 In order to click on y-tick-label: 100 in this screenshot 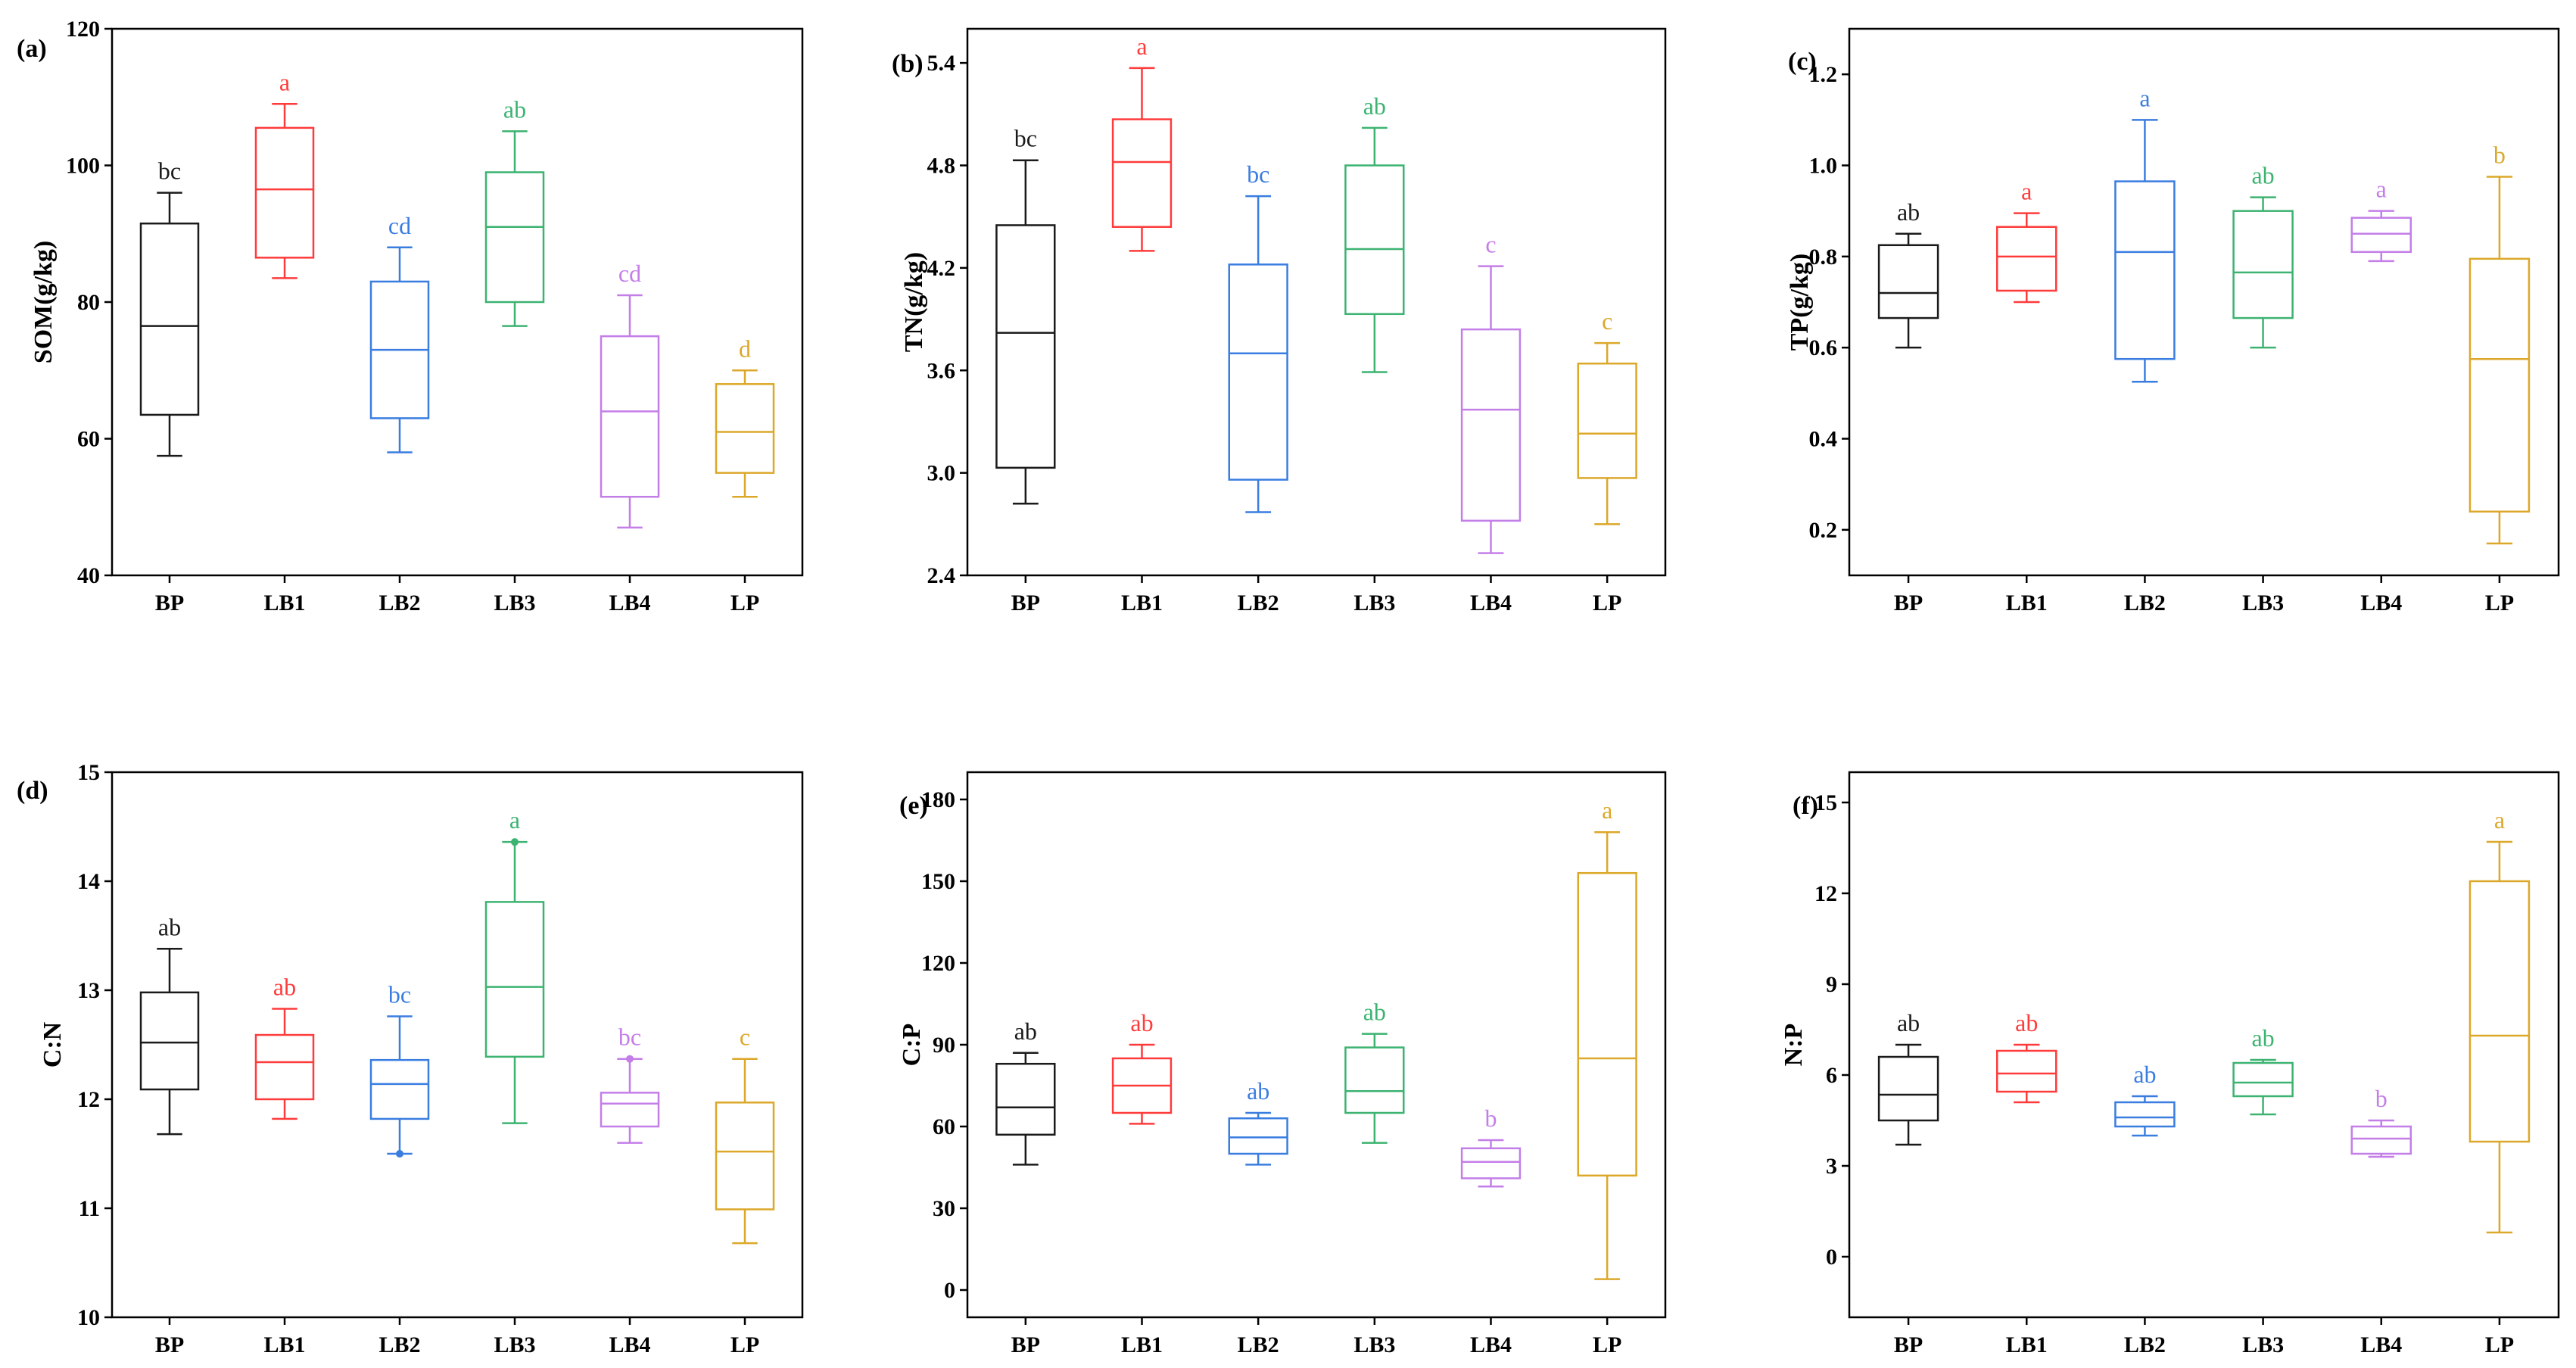, I will do `click(83, 166)`.